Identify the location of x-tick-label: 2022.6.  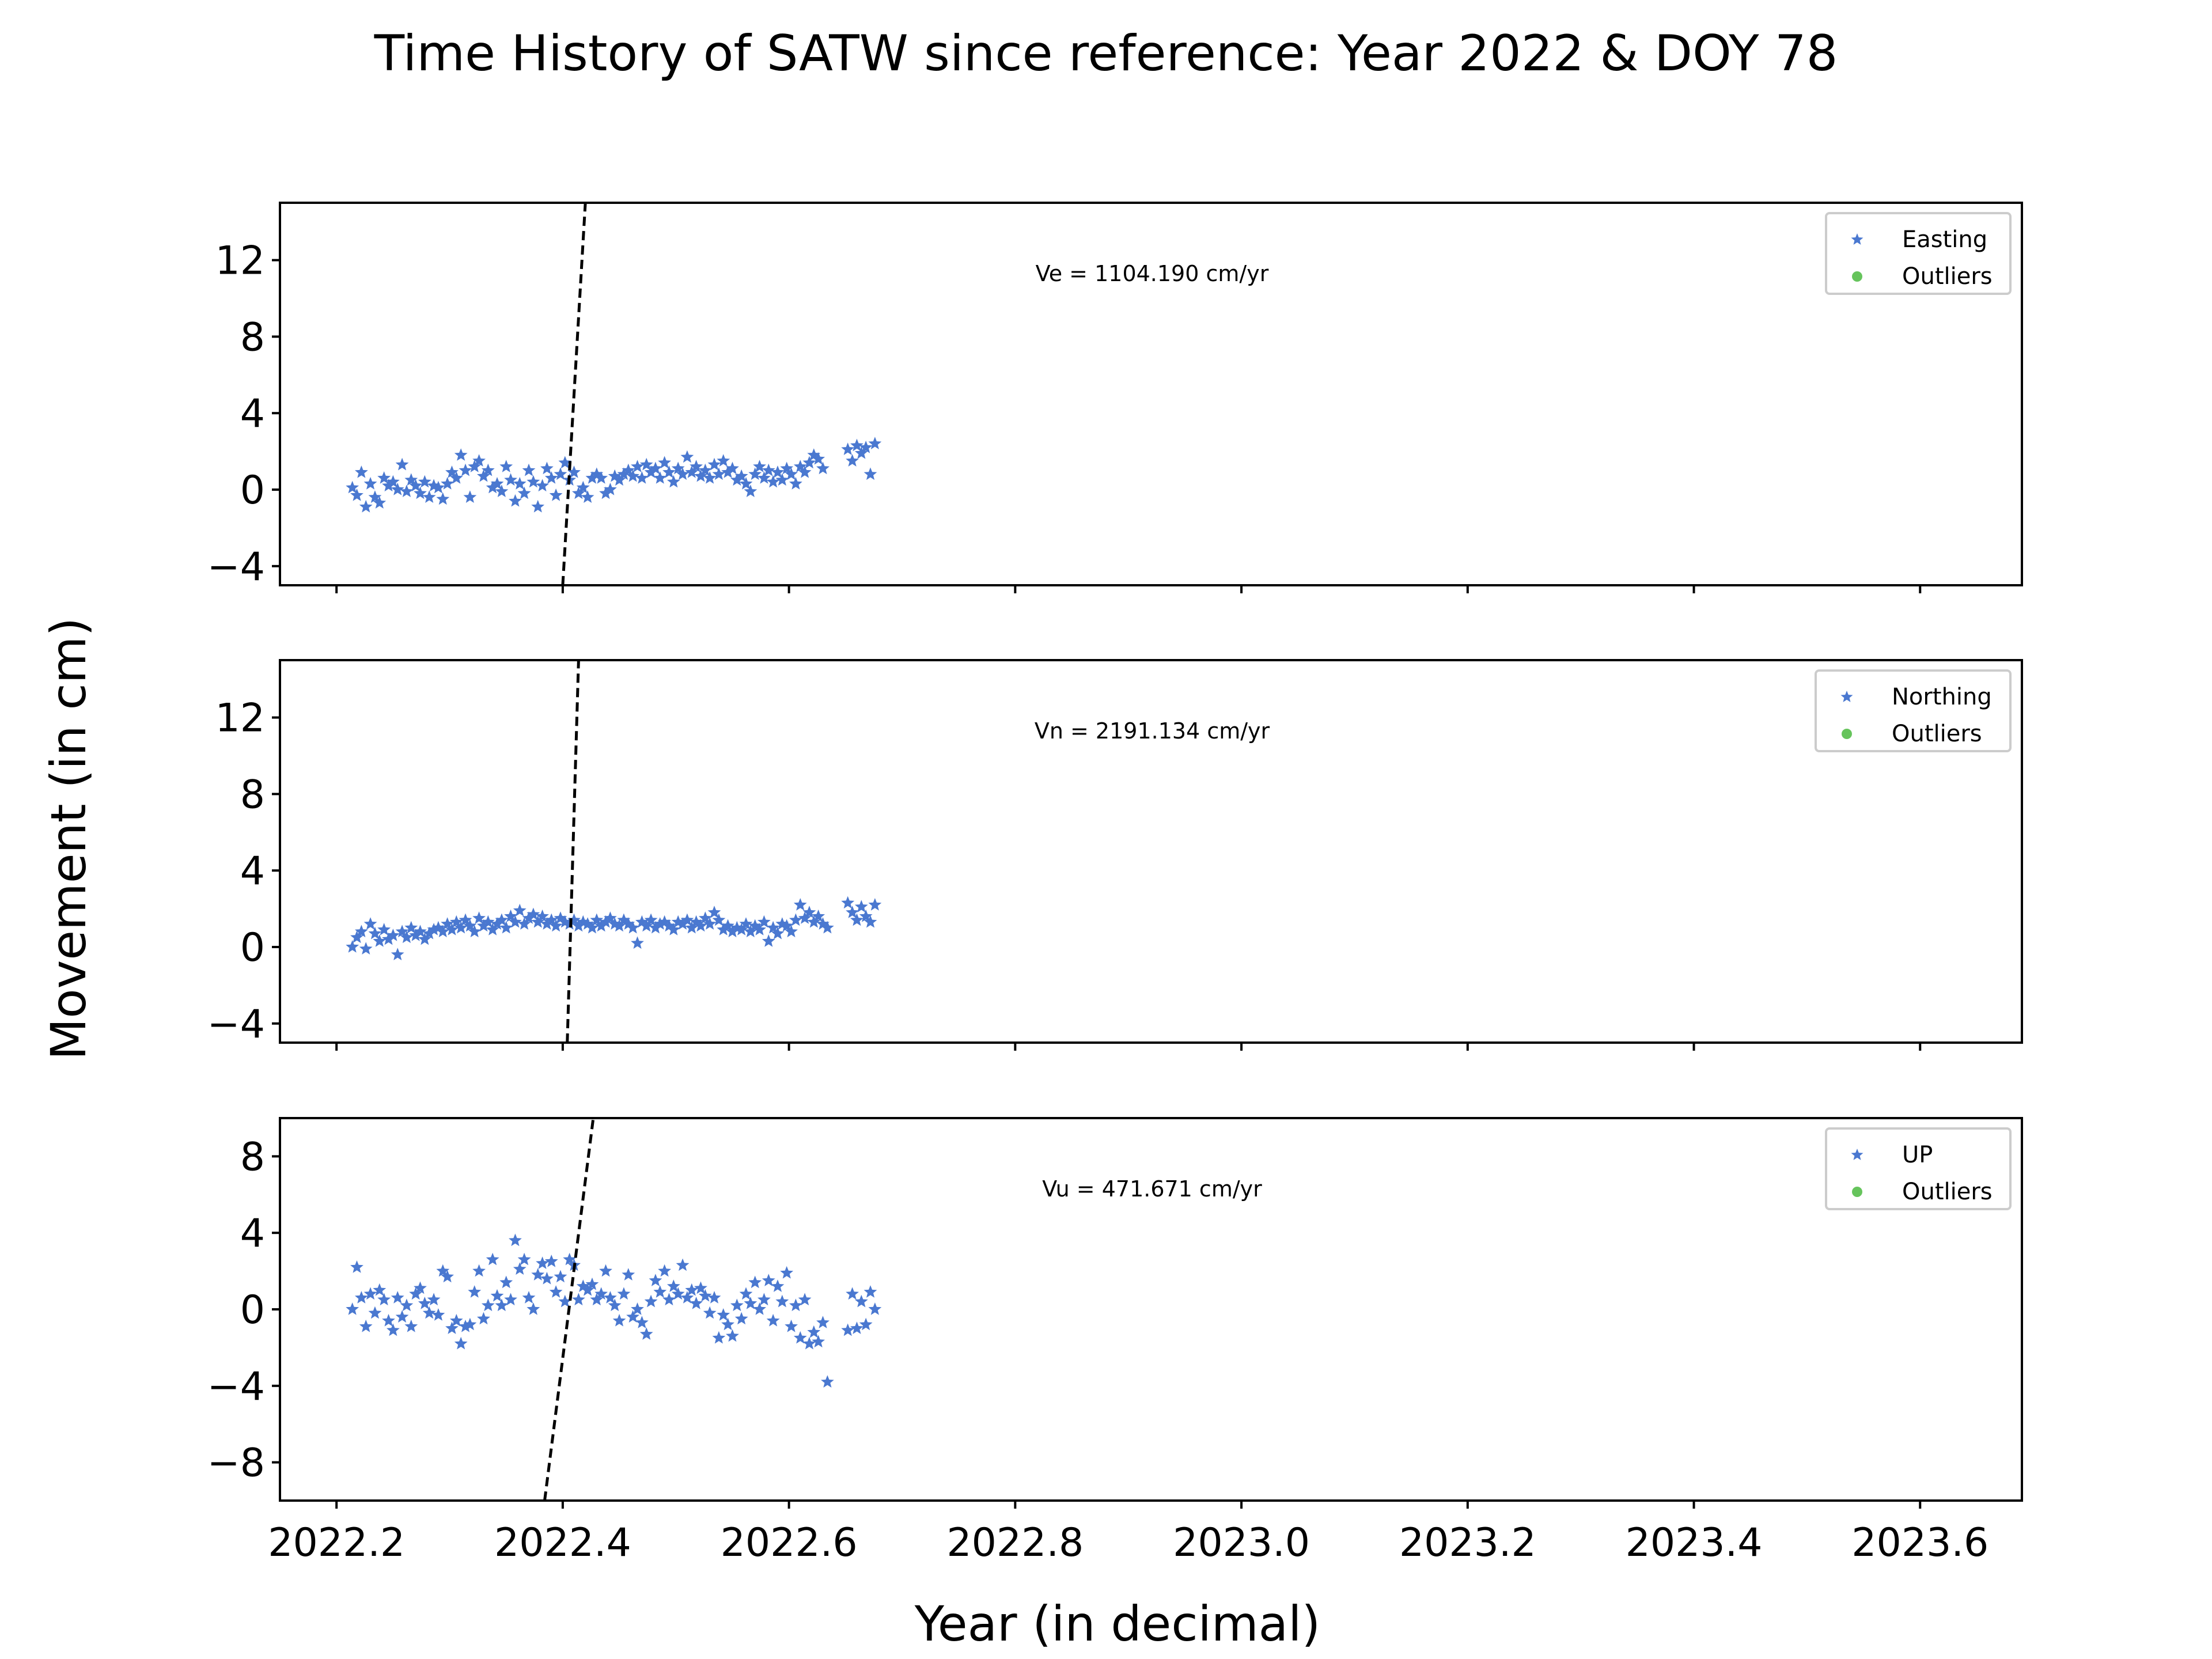
(789, 1543).